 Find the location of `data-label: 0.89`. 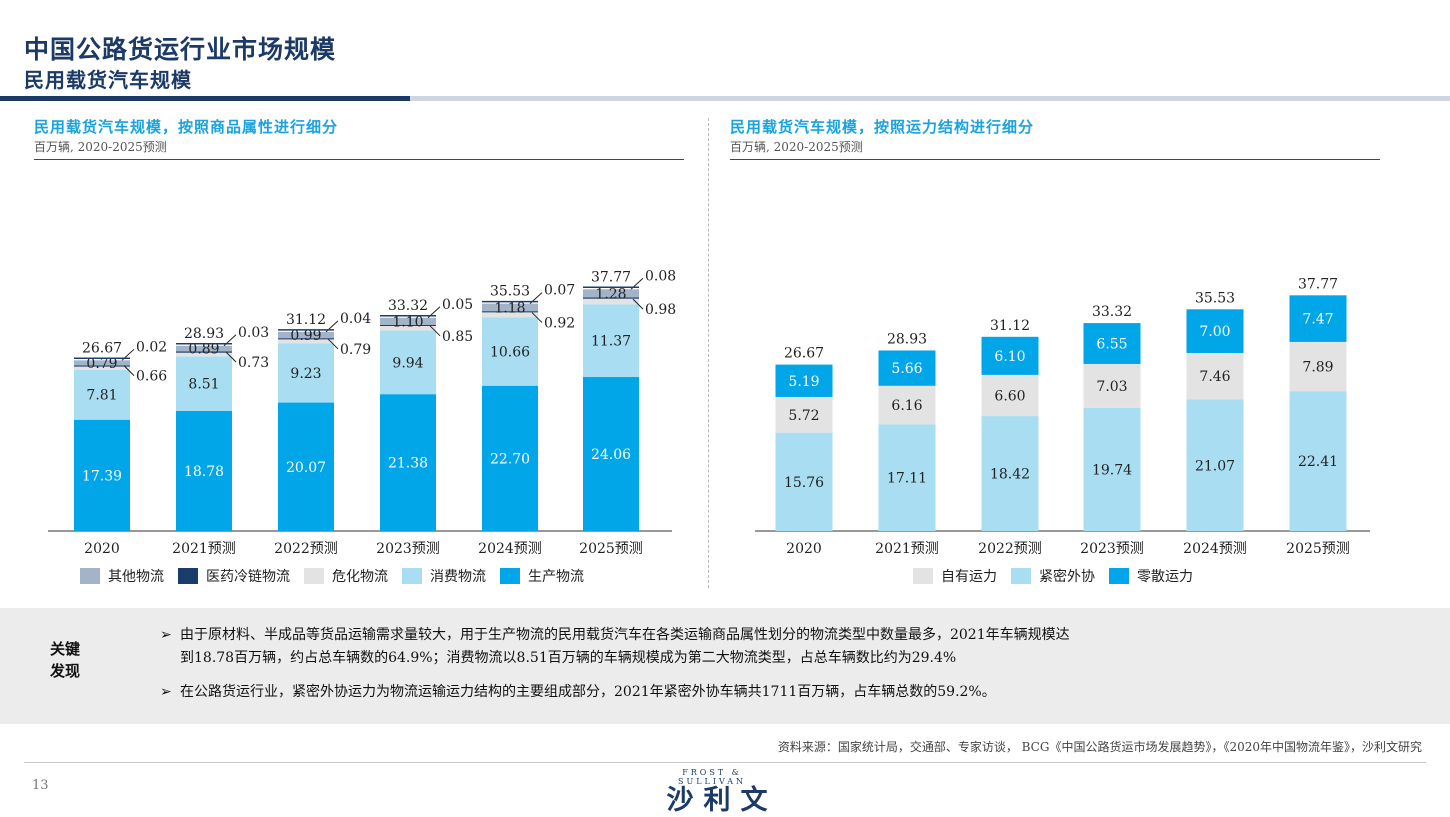

data-label: 0.89 is located at coordinates (203, 350).